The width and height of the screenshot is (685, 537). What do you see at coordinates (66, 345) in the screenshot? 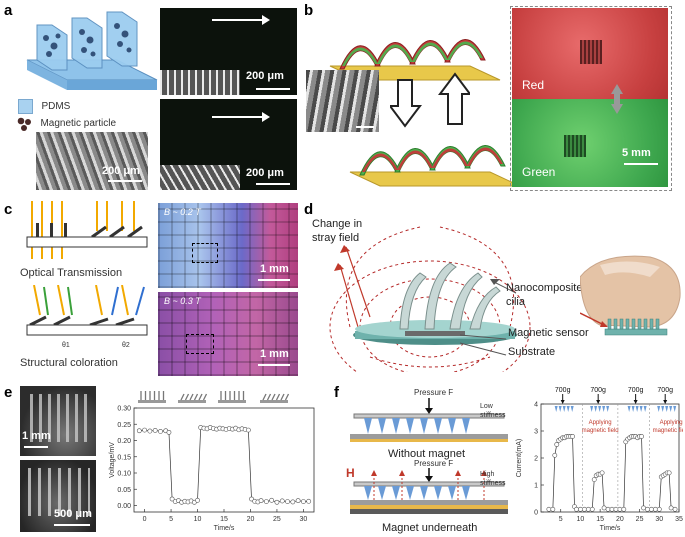
I see `theta1-label: θ1` at bounding box center [66, 345].